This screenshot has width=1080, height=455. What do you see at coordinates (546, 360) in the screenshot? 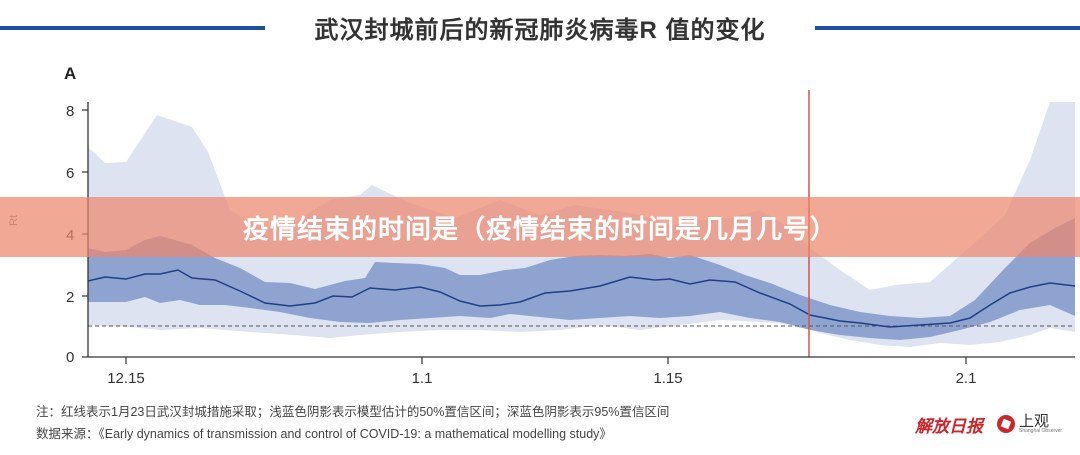
I see `x-ticks` at bounding box center [546, 360].